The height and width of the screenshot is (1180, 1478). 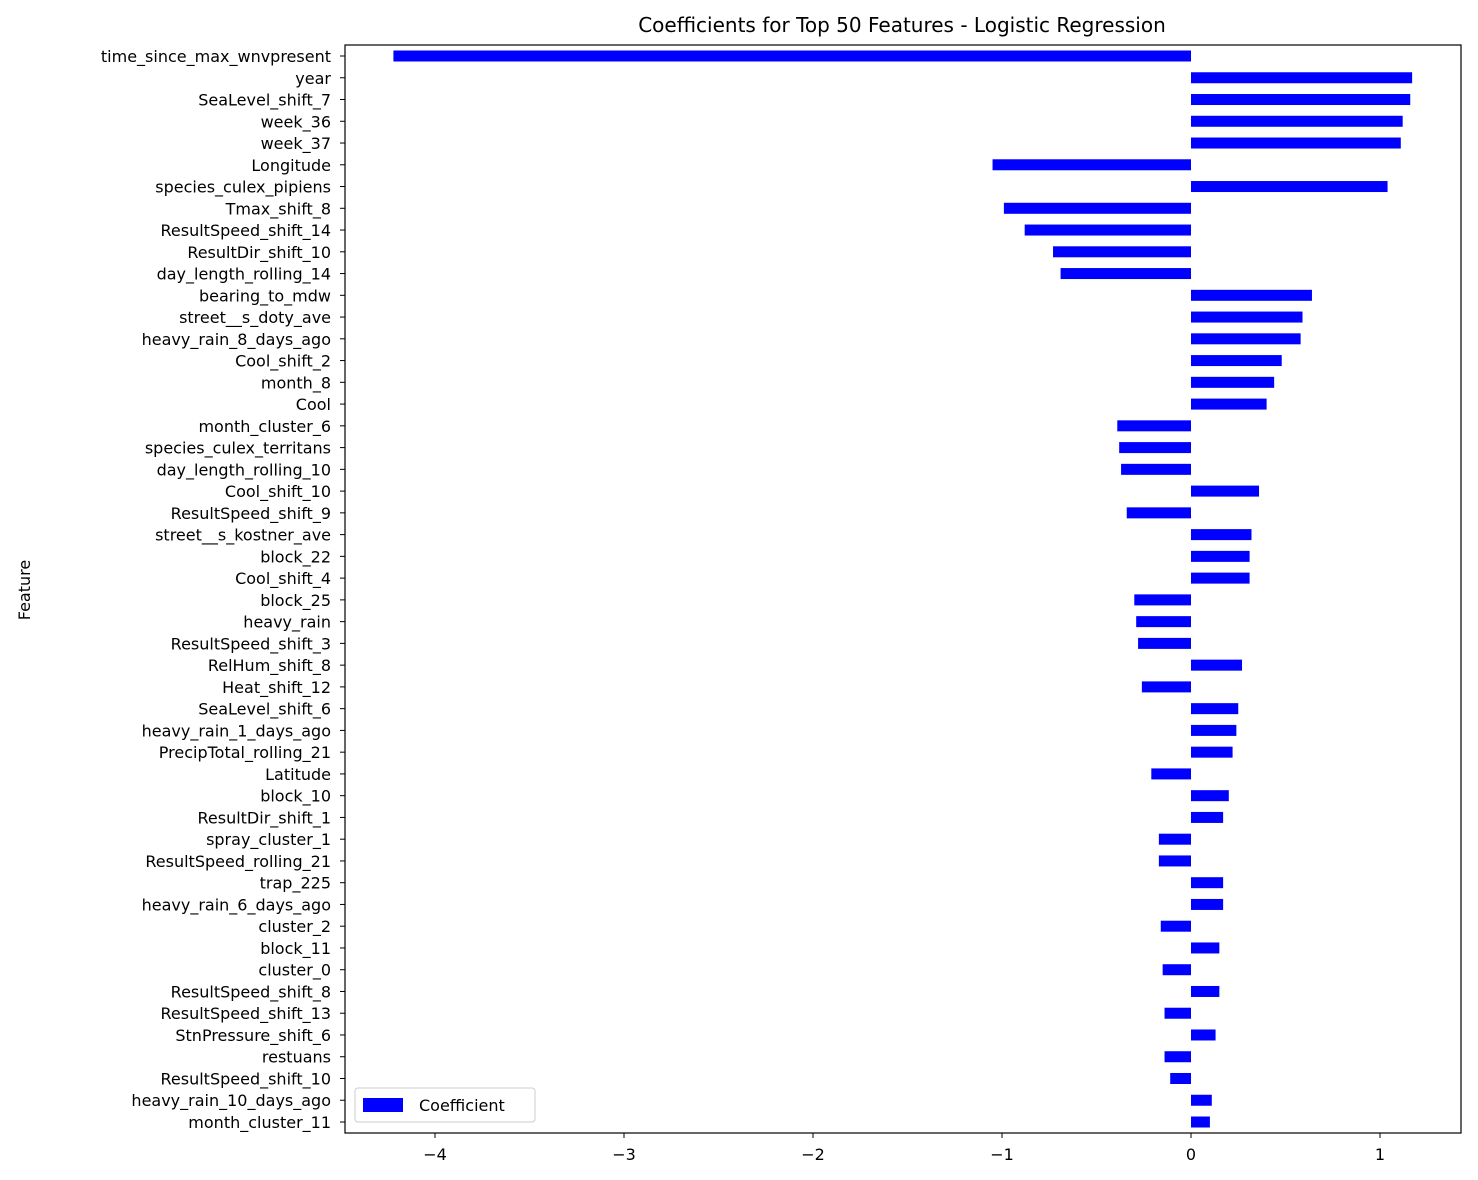 What do you see at coordinates (383, 1105) in the screenshot?
I see `legend-swatch` at bounding box center [383, 1105].